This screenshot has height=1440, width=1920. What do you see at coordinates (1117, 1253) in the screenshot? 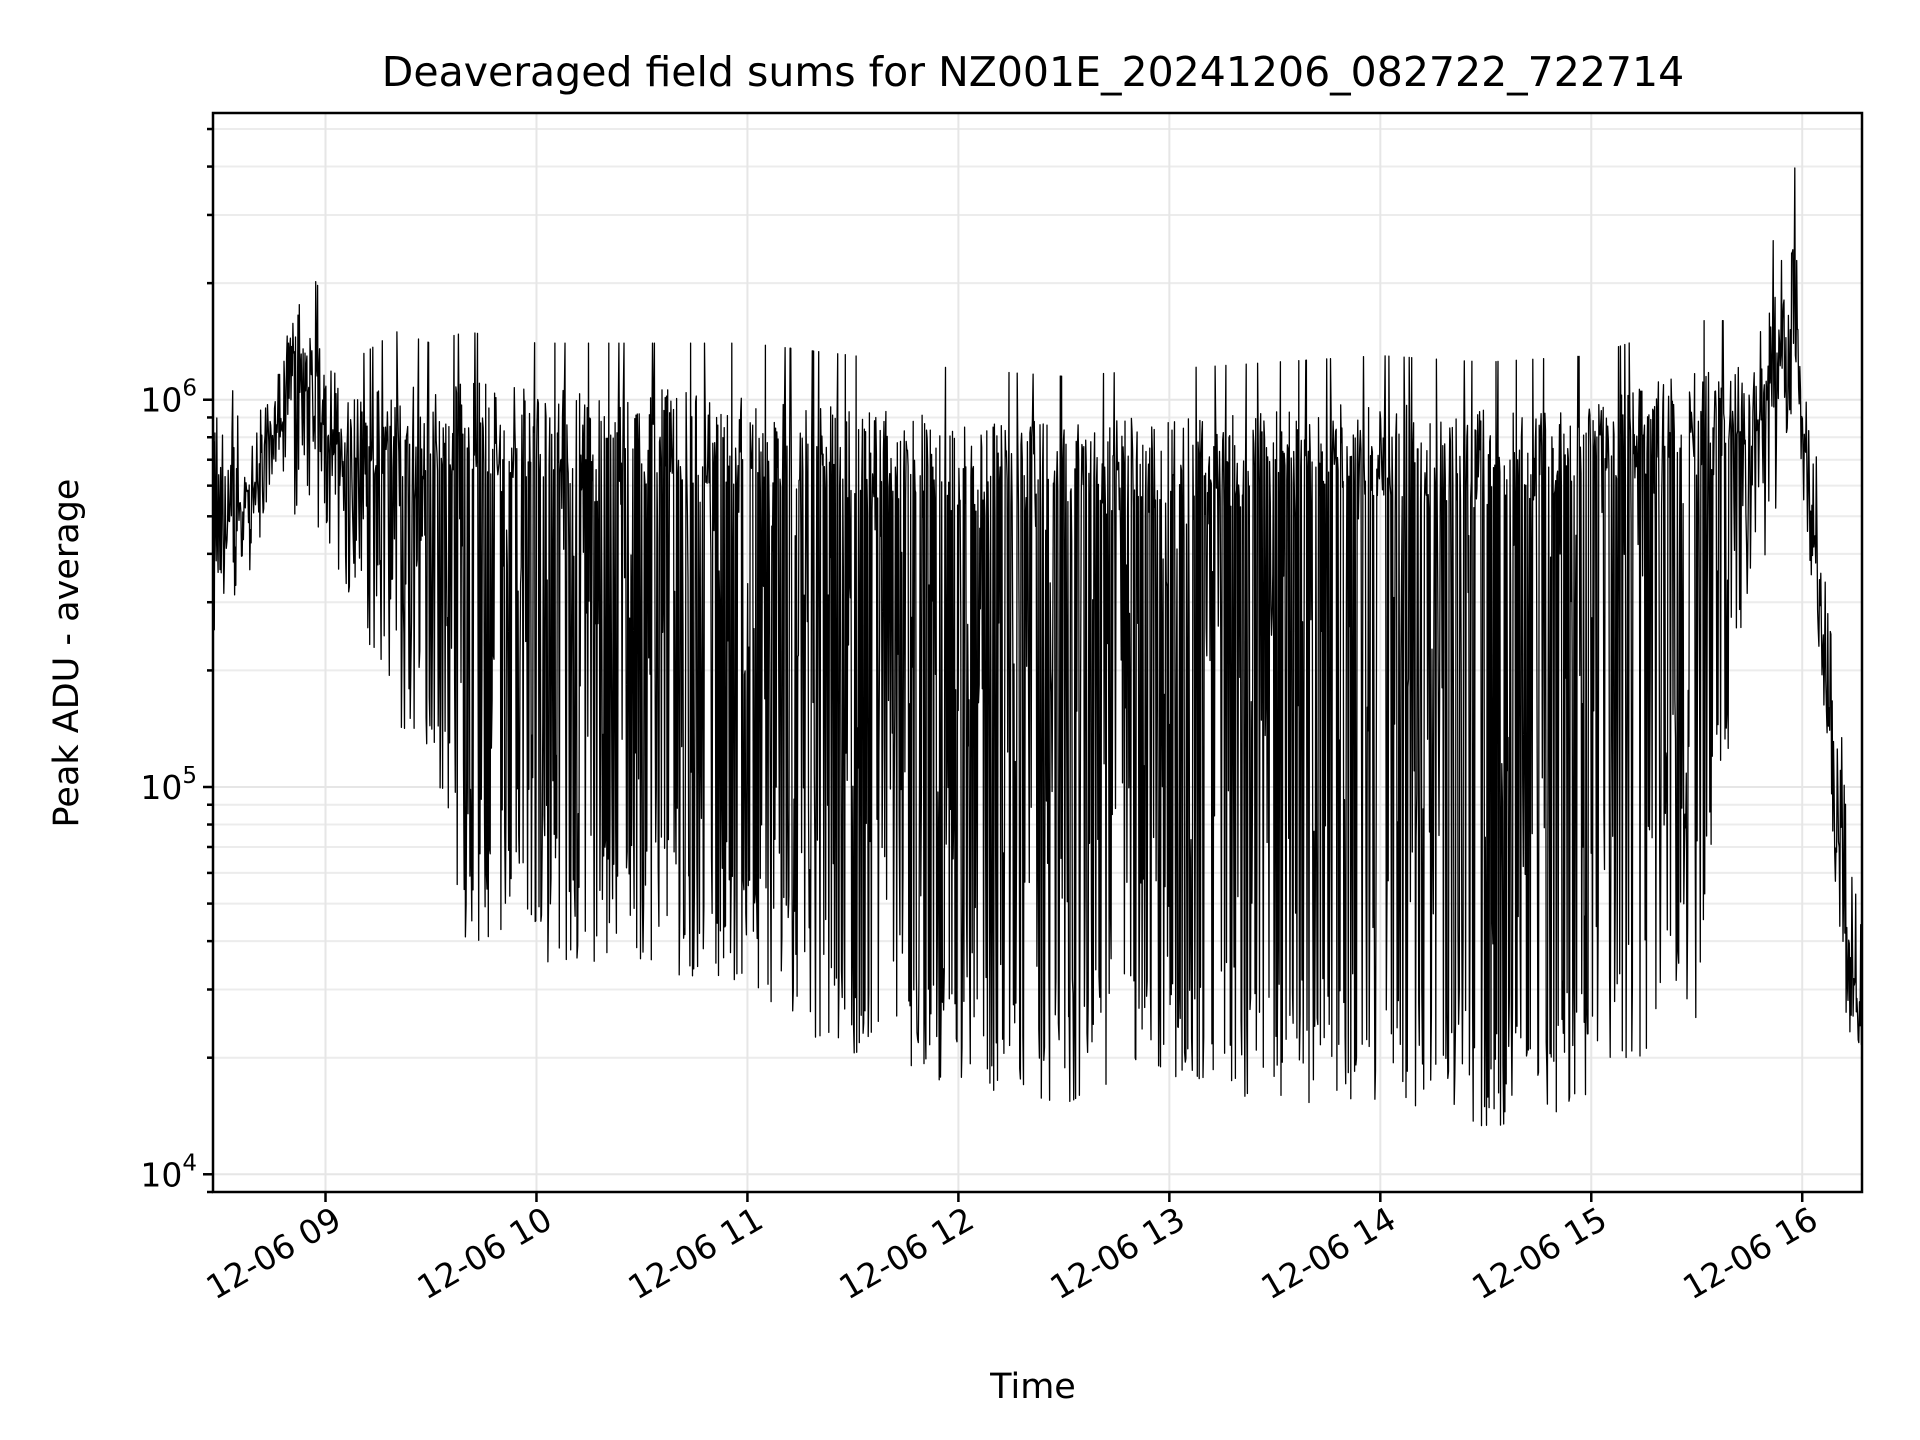
I see `x-tick-label: 12-06 13` at bounding box center [1117, 1253].